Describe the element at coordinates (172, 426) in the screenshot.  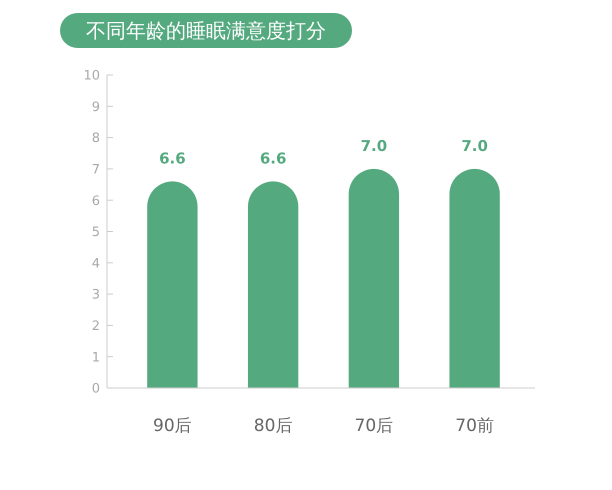
I see `x-tick-label: 90后` at that location.